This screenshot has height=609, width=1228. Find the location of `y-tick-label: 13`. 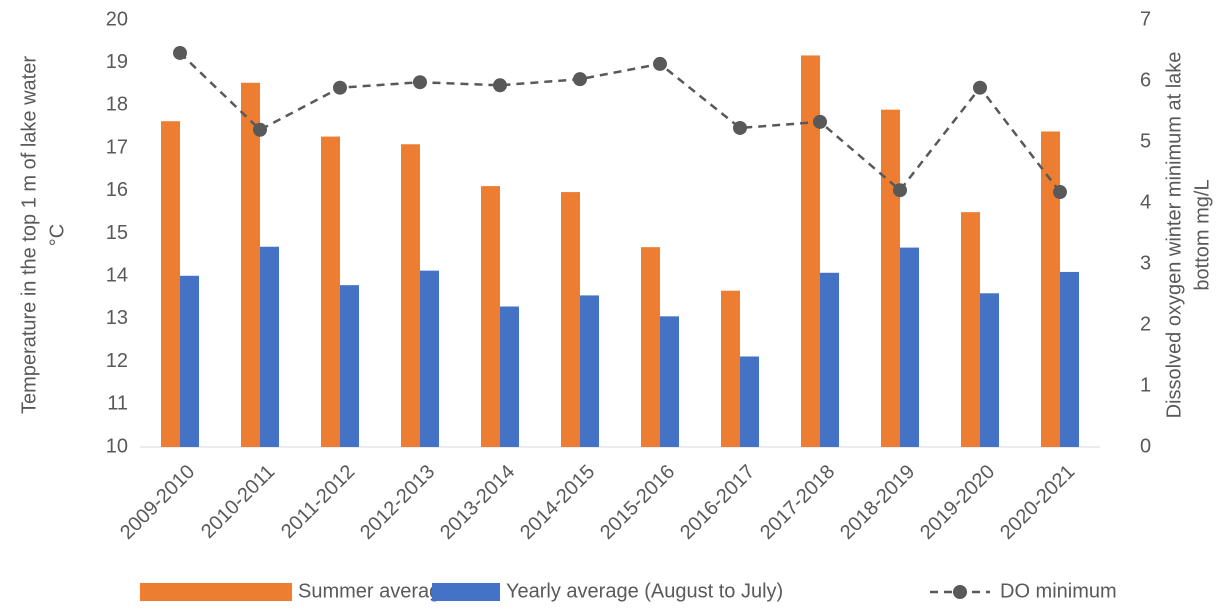

y-tick-label: 13 is located at coordinates (117, 318).